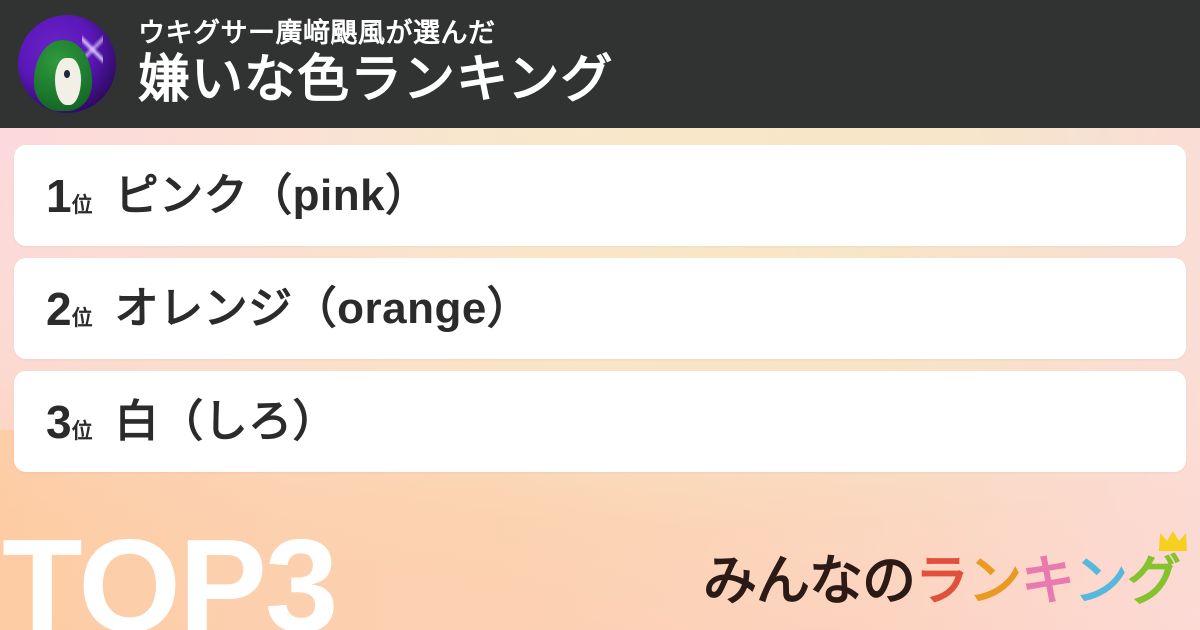 This screenshot has height=630, width=1200. I want to click on brand-logo: みんなの ラ ン キ ン グ, so click(945, 571).